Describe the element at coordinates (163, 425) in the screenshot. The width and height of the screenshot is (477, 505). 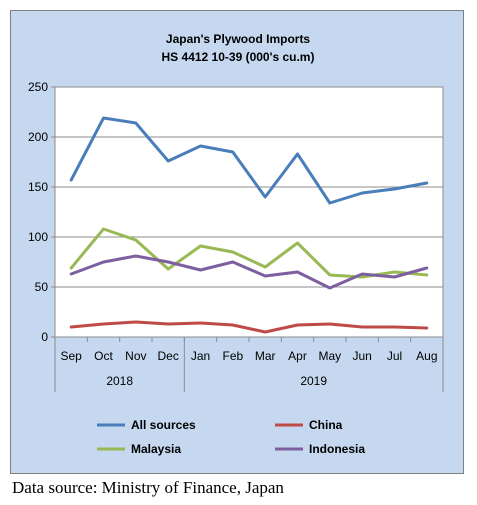
I see `legend-label-all-sources: All sources` at that location.